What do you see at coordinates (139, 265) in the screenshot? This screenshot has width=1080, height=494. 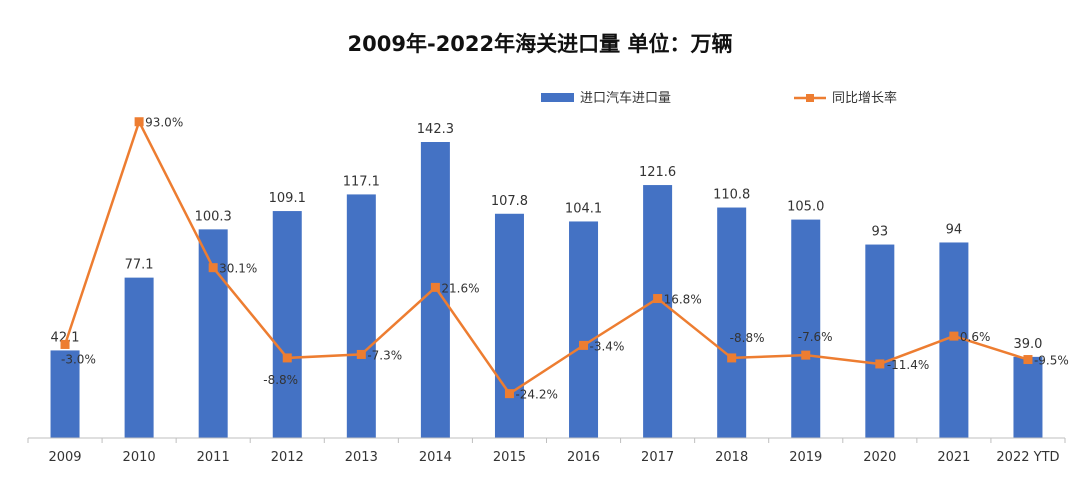 I see `bar-value-label: 77.1` at bounding box center [139, 265].